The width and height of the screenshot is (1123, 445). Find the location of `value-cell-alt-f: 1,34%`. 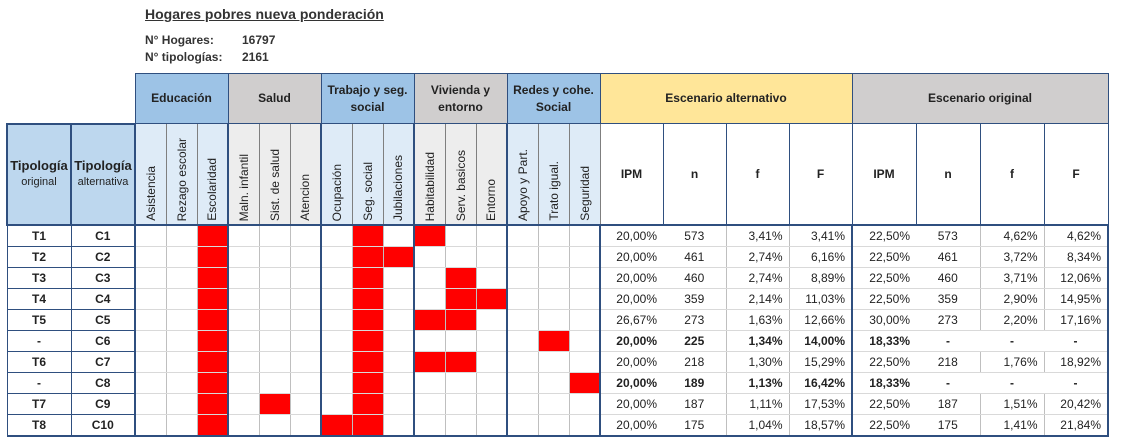

value-cell-alt-f: 1,34% is located at coordinates (757, 341).